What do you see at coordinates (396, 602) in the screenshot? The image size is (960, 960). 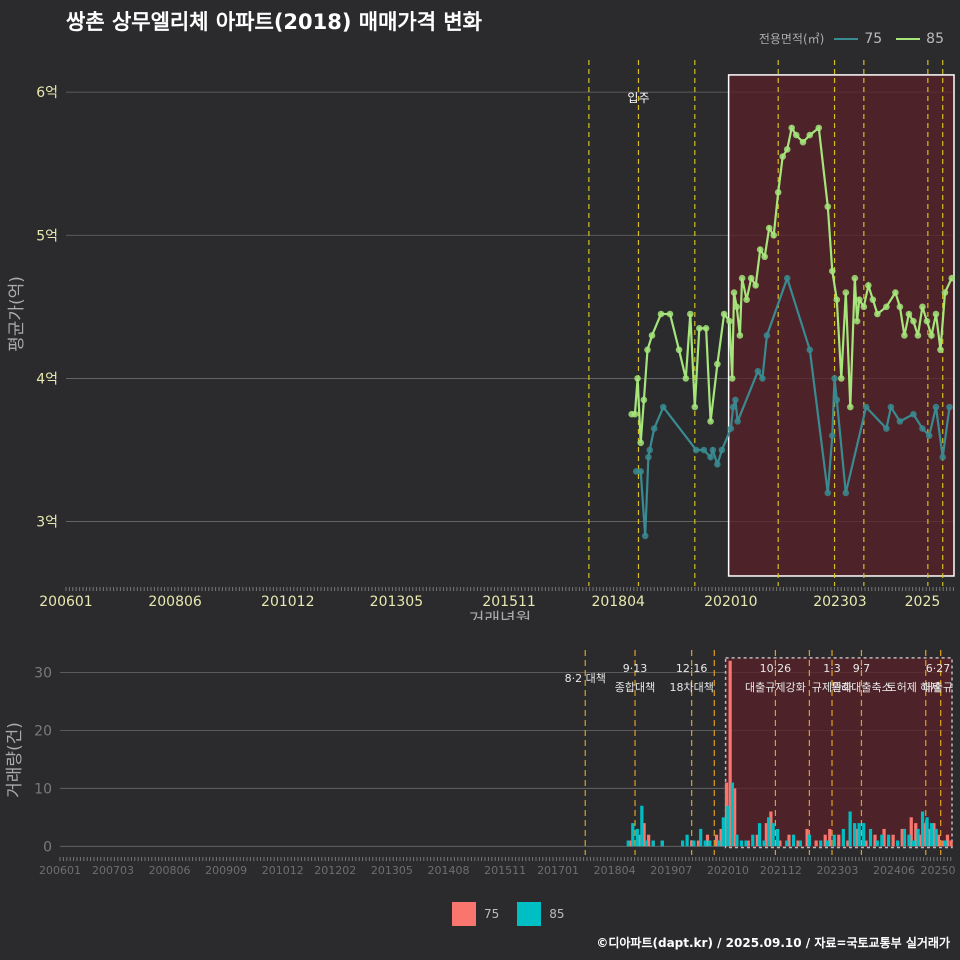 I see `x-tick-label-3: 201305` at bounding box center [396, 602].